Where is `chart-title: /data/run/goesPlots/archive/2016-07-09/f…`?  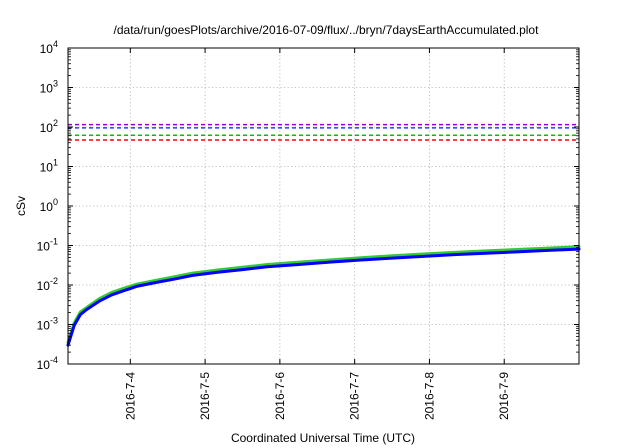 chart-title: /data/run/goesPlots/archive/2016-07-09/f… is located at coordinates (327, 30).